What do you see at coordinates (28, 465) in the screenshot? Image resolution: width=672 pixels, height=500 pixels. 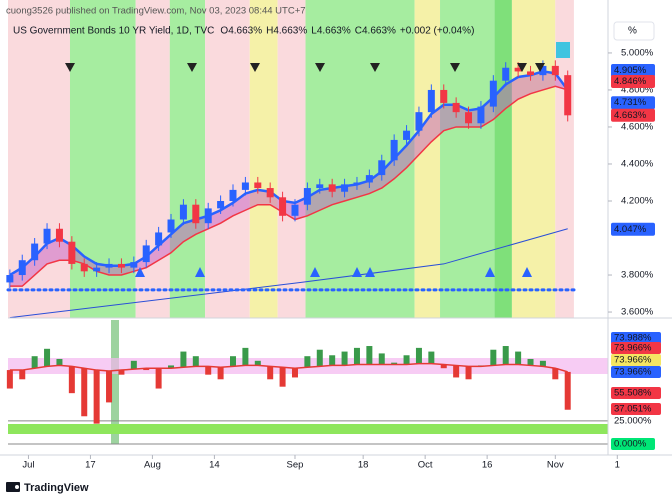 I see `x-tick-label: Jul` at bounding box center [28, 465].